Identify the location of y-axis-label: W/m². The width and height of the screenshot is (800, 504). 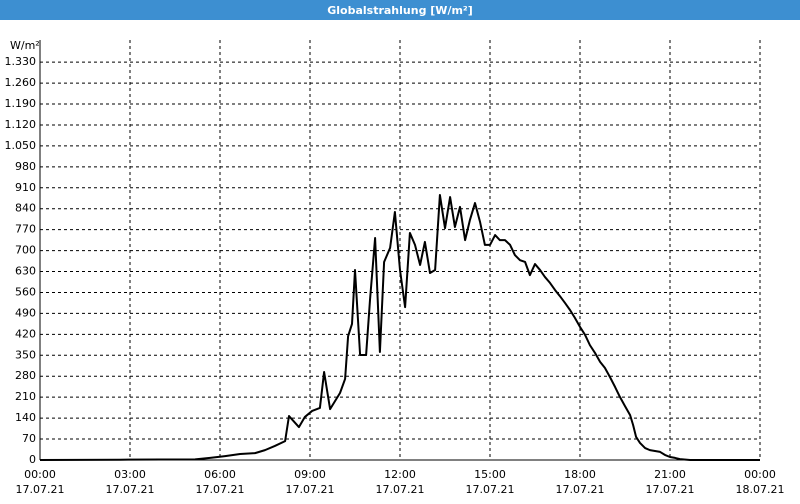
(25, 45).